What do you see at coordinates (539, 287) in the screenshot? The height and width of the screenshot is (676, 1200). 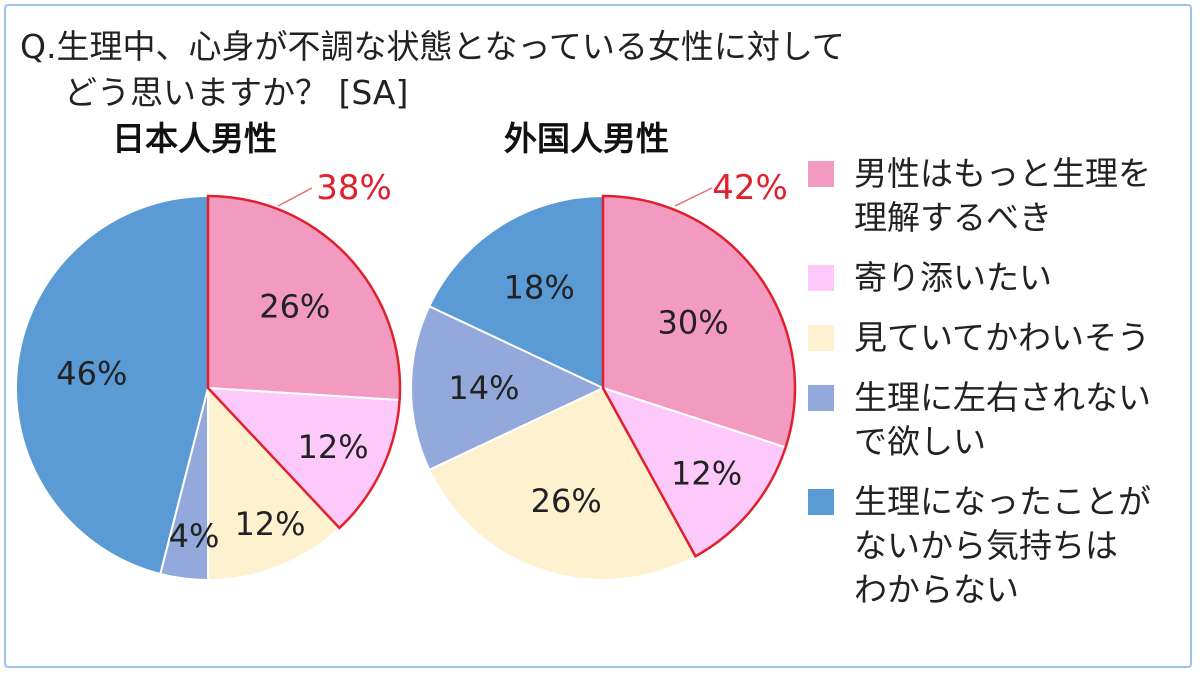 I see `value-label-cannot-understand-foreign-men: 18%` at bounding box center [539, 287].